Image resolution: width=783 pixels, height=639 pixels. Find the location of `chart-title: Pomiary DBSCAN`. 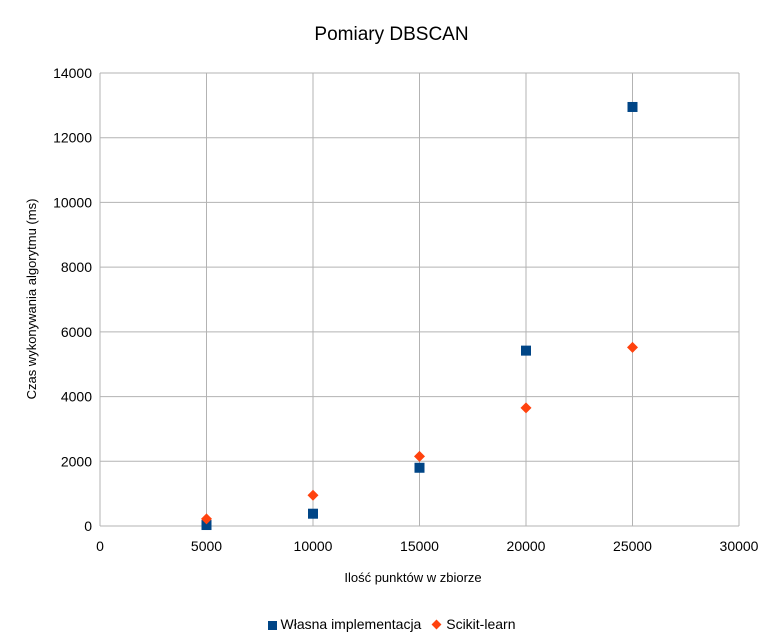

chart-title: Pomiary DBSCAN is located at coordinates (391, 34).